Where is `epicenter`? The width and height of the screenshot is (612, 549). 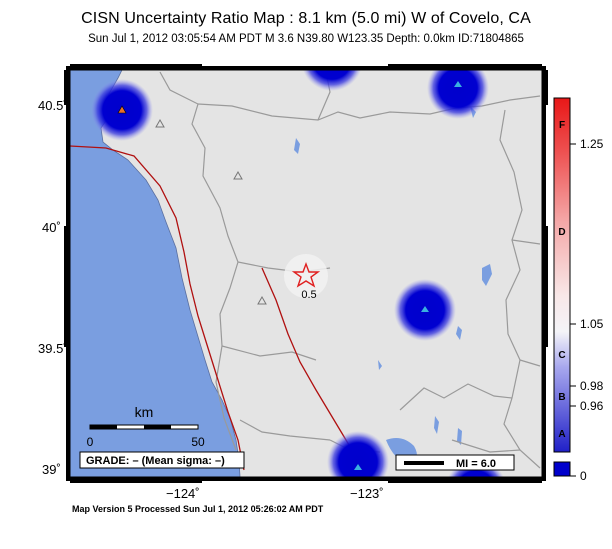
epicenter is located at coordinates (306, 276).